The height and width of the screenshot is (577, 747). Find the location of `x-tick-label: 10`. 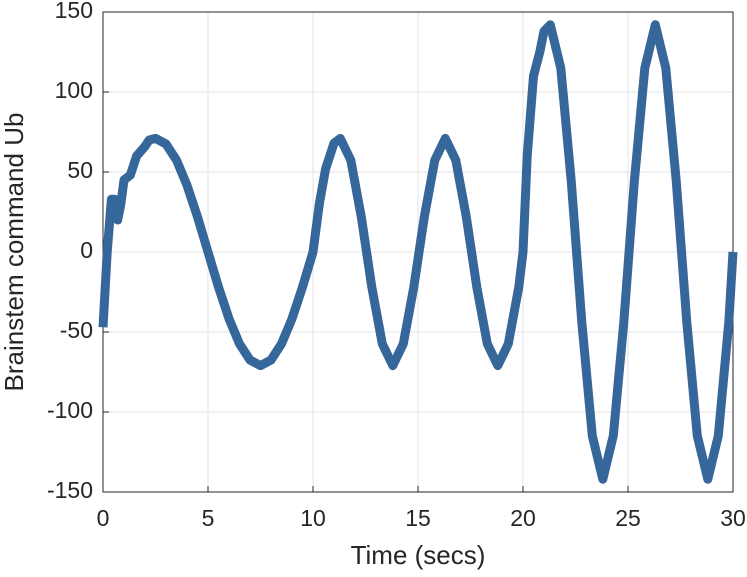

x-tick-label: 10 is located at coordinates (313, 518).